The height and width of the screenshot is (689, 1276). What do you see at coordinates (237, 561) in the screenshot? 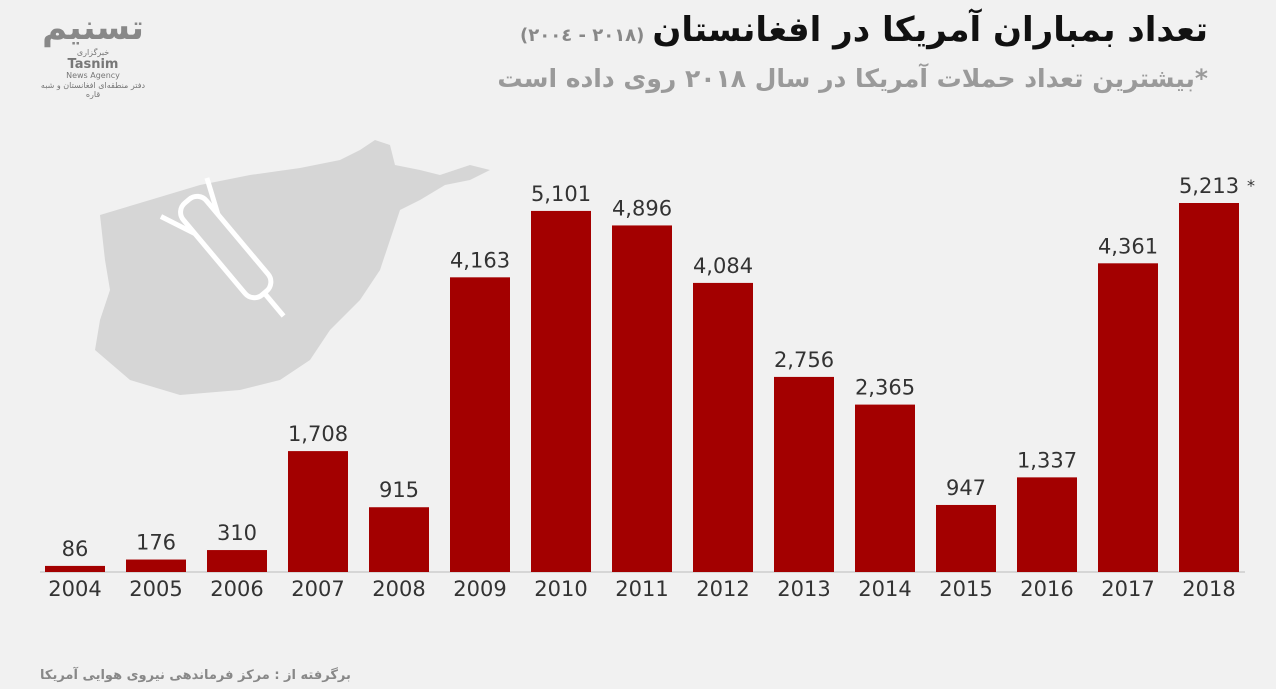
I see `bar-2006` at bounding box center [237, 561].